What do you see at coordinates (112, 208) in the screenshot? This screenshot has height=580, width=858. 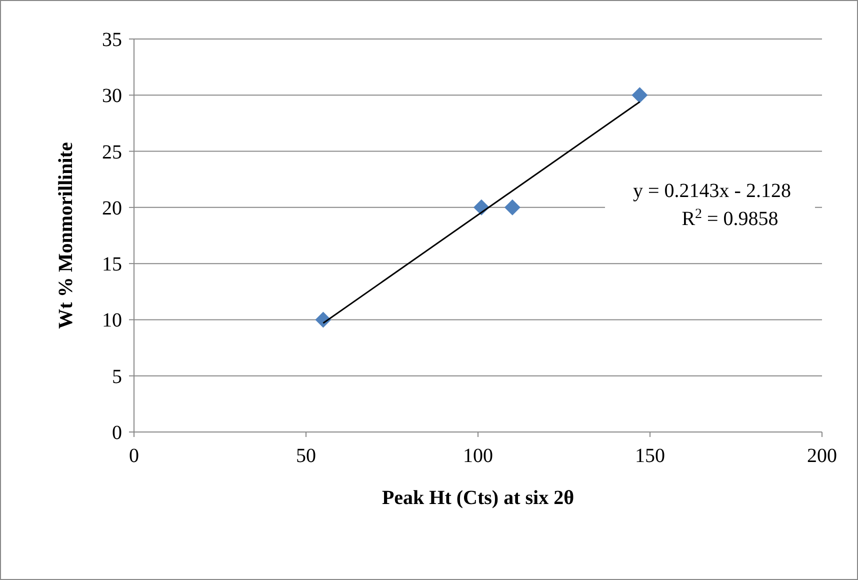 I see `y-tick-label: 20` at bounding box center [112, 208].